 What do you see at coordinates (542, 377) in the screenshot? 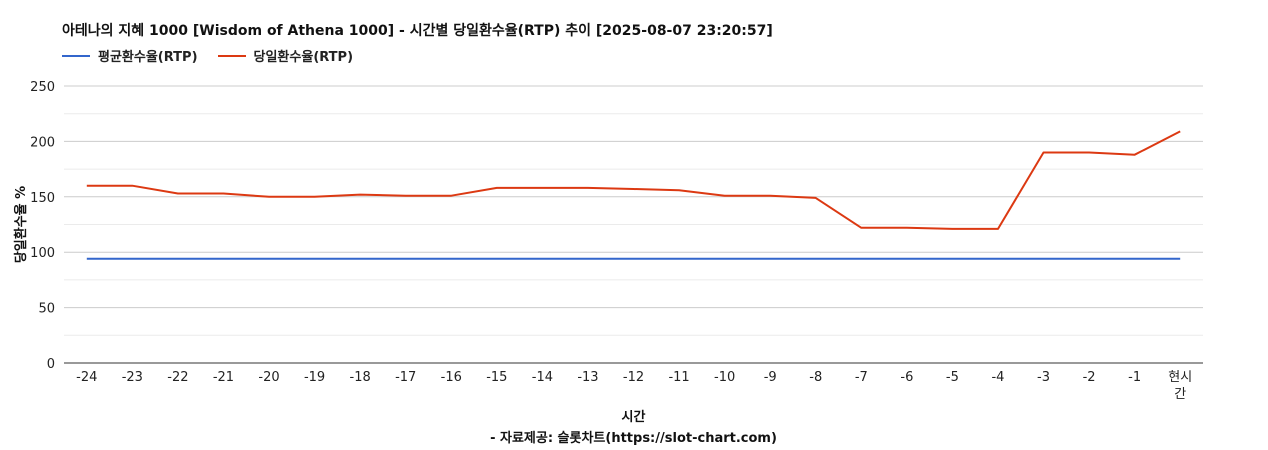
I see `x-tick-label: -14` at bounding box center [542, 377].